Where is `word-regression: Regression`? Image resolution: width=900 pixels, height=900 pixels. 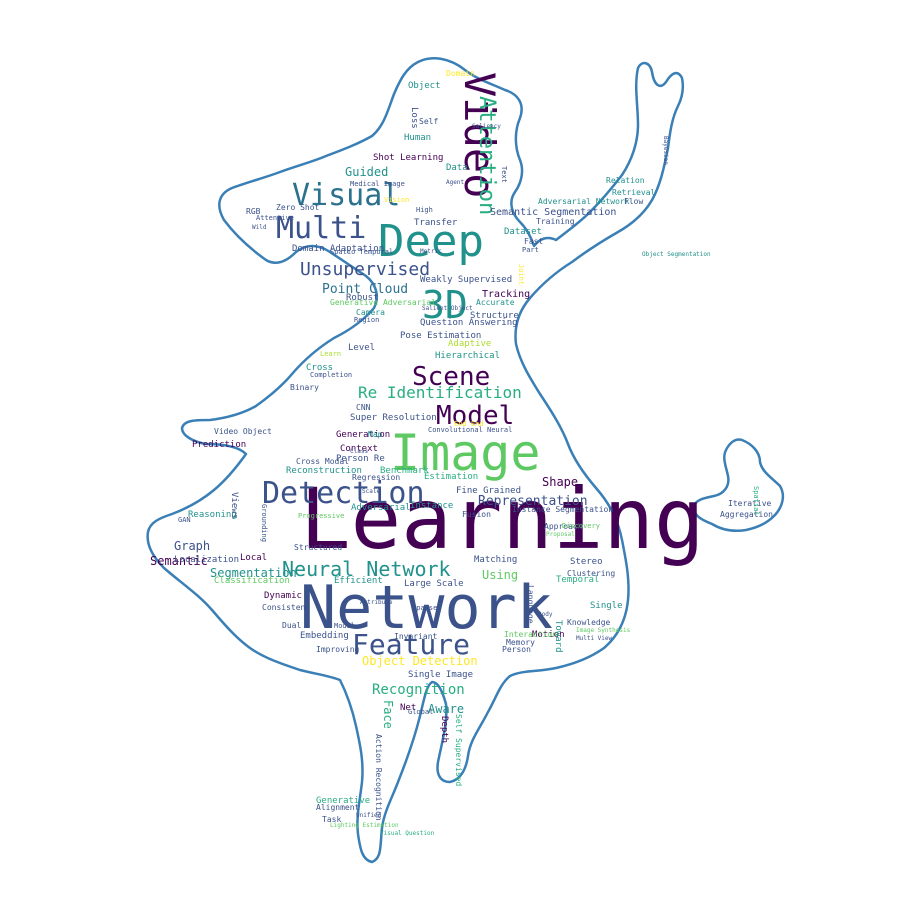
word-regression: Regression is located at coordinates (376, 477).